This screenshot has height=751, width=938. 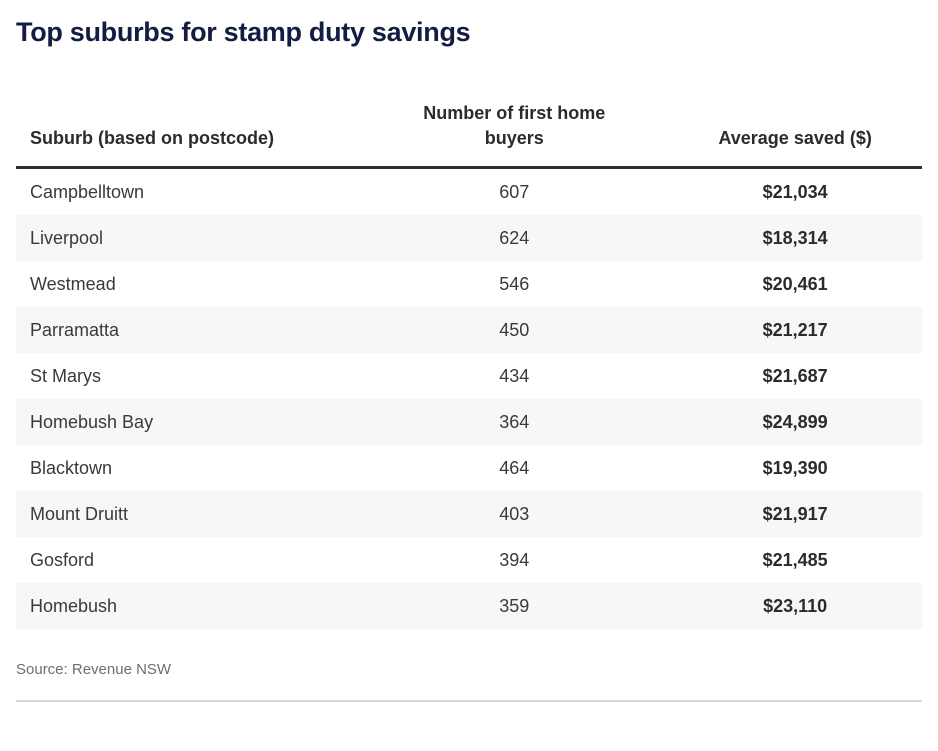 I want to click on column-header-suburb: Suburb (based on postcode), so click(x=188, y=130).